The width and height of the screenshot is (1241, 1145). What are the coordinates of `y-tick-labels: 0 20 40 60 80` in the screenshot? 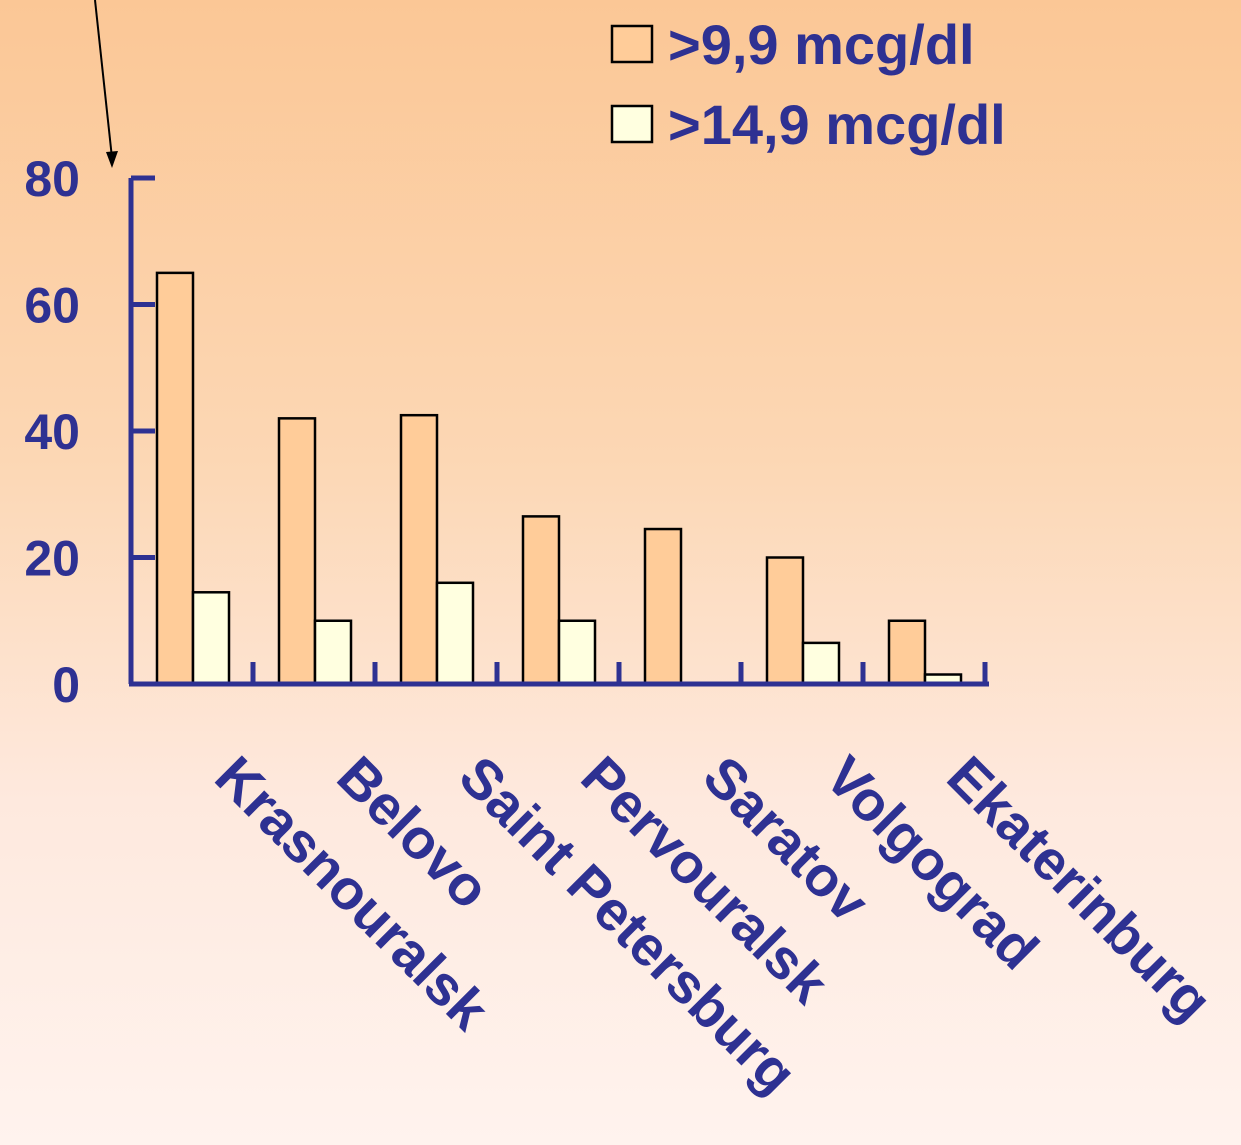 It's located at (52, 432).